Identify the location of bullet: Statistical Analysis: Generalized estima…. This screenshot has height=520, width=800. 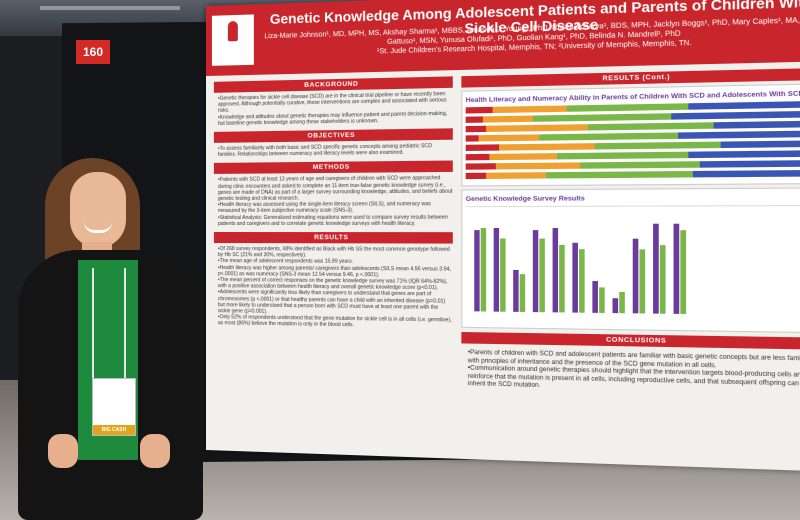
(335, 220).